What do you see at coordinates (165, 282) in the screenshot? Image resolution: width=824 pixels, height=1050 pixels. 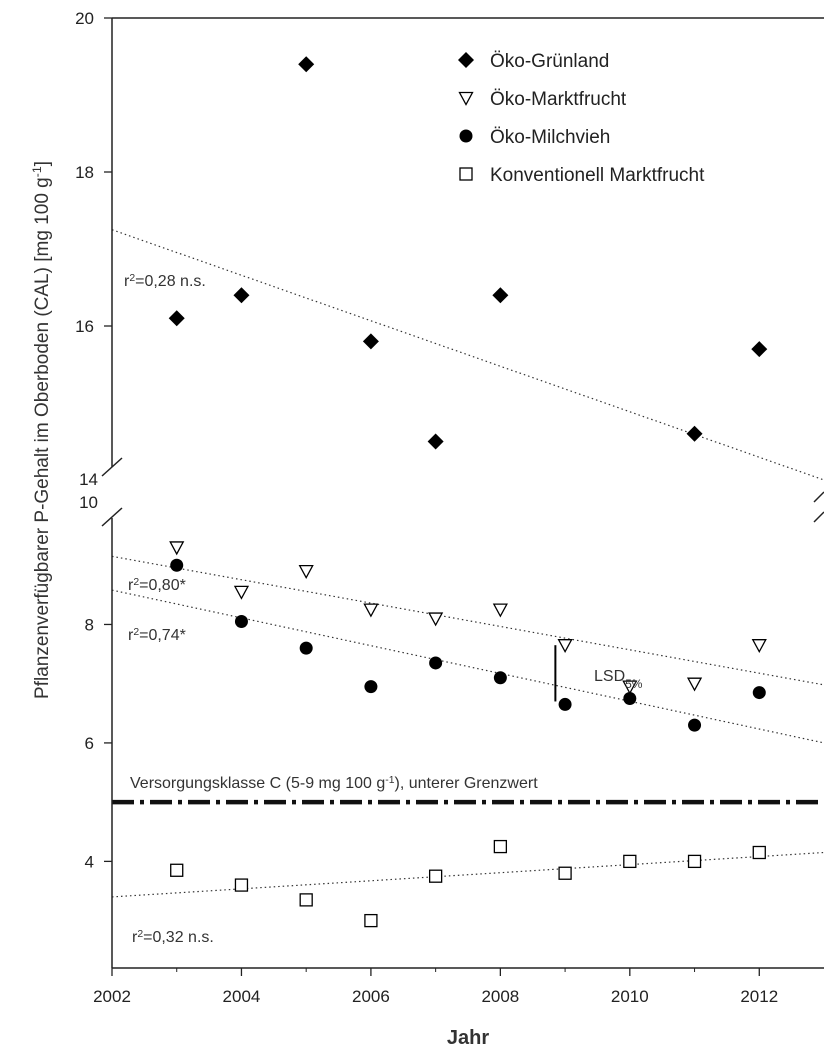 I see `trend-label-0: r2=0,28 n.s.` at bounding box center [165, 282].